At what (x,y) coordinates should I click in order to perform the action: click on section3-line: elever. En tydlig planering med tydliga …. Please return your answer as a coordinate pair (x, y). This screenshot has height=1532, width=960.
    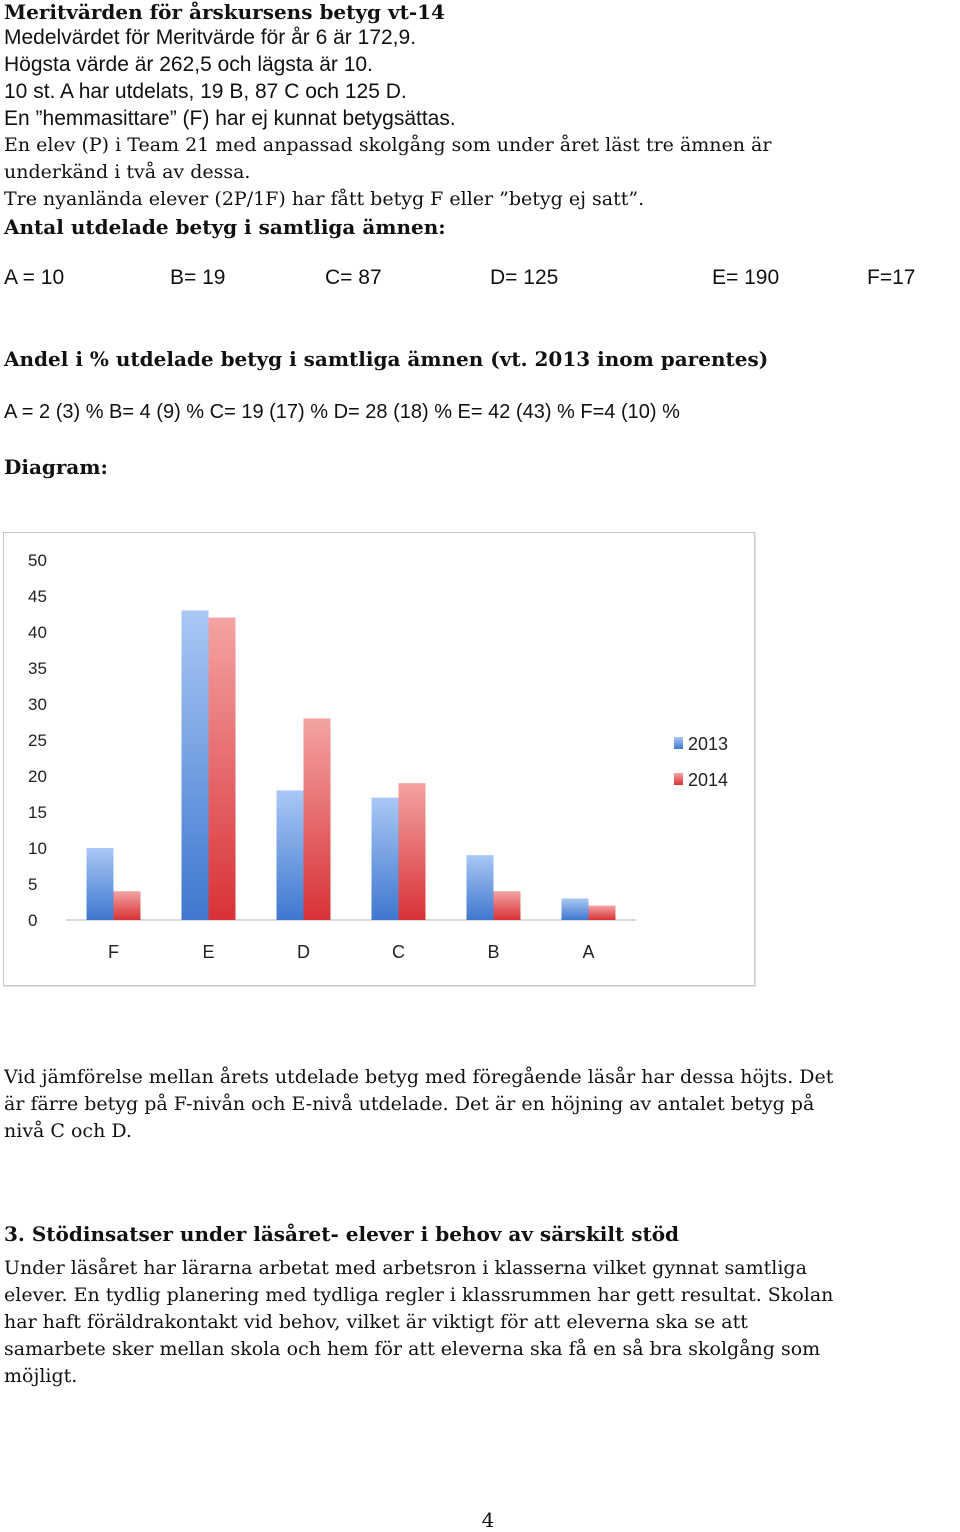
    Looking at the image, I should click on (419, 1295).